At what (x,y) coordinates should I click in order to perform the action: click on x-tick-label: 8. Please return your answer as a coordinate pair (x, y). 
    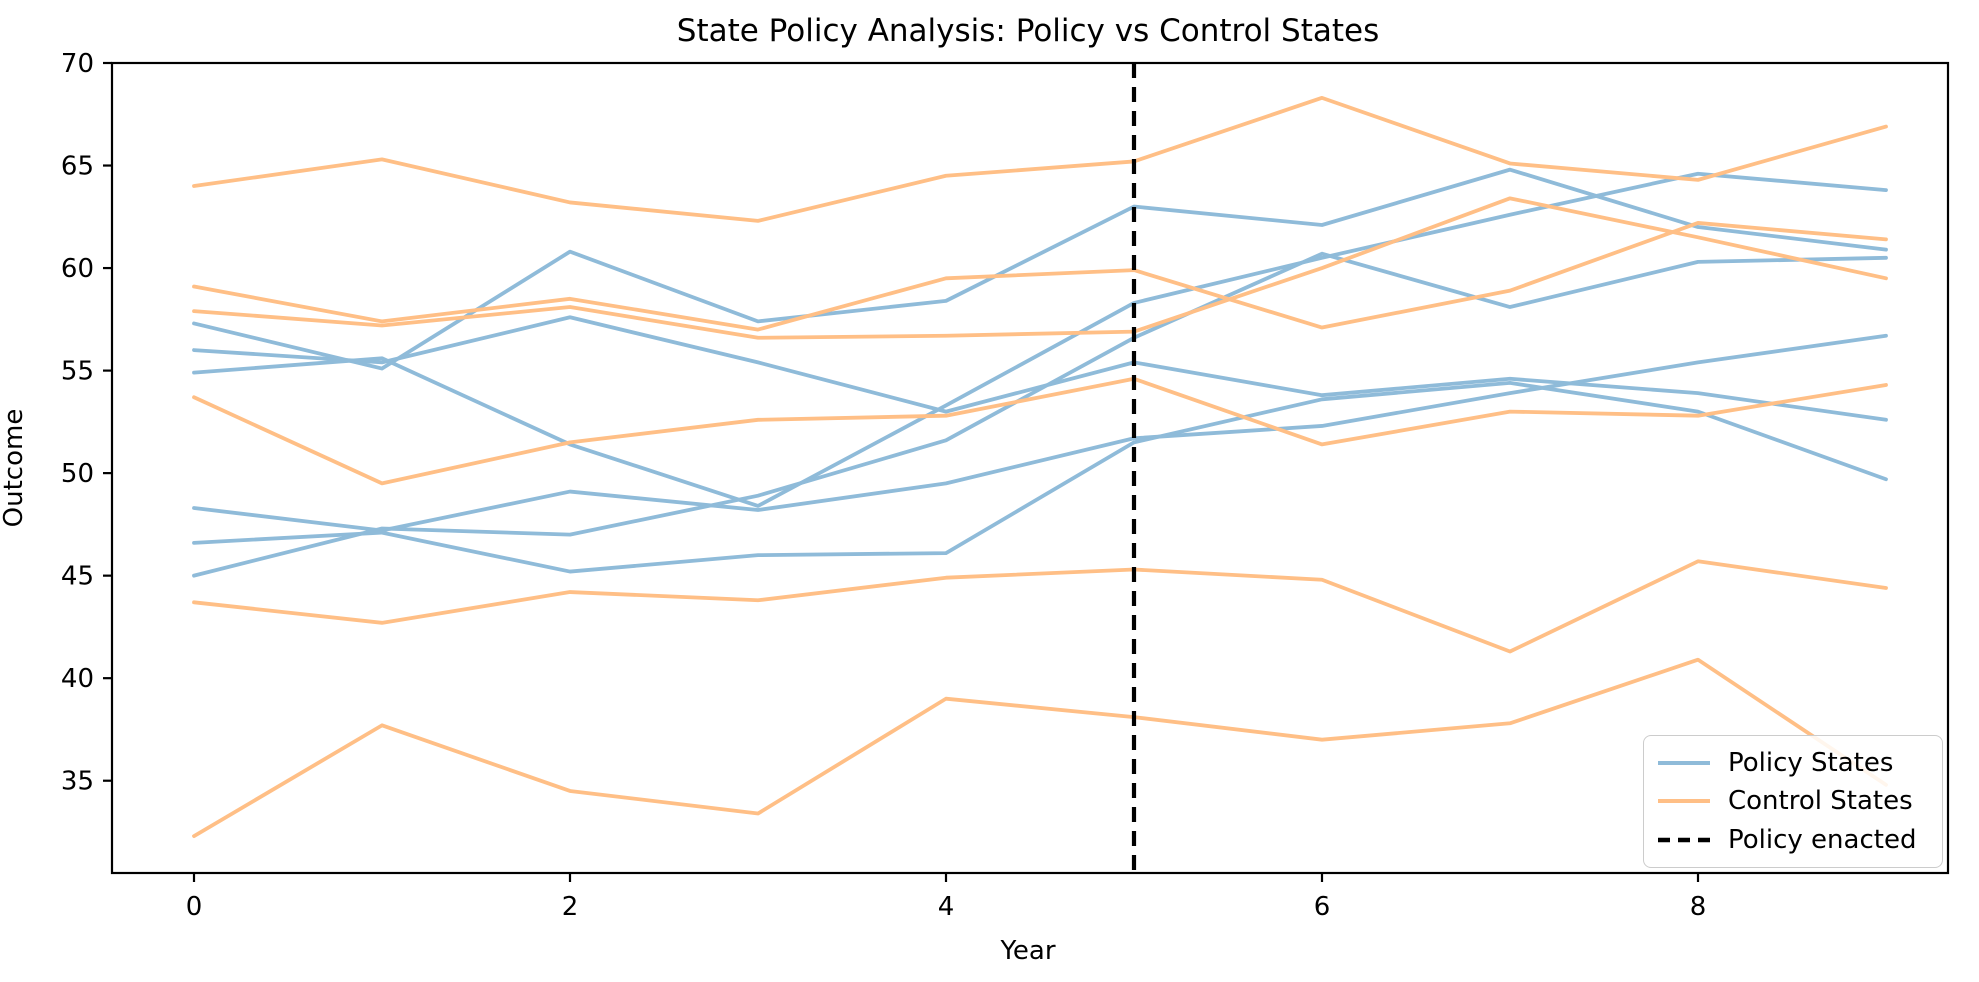
    Looking at the image, I should click on (1698, 907).